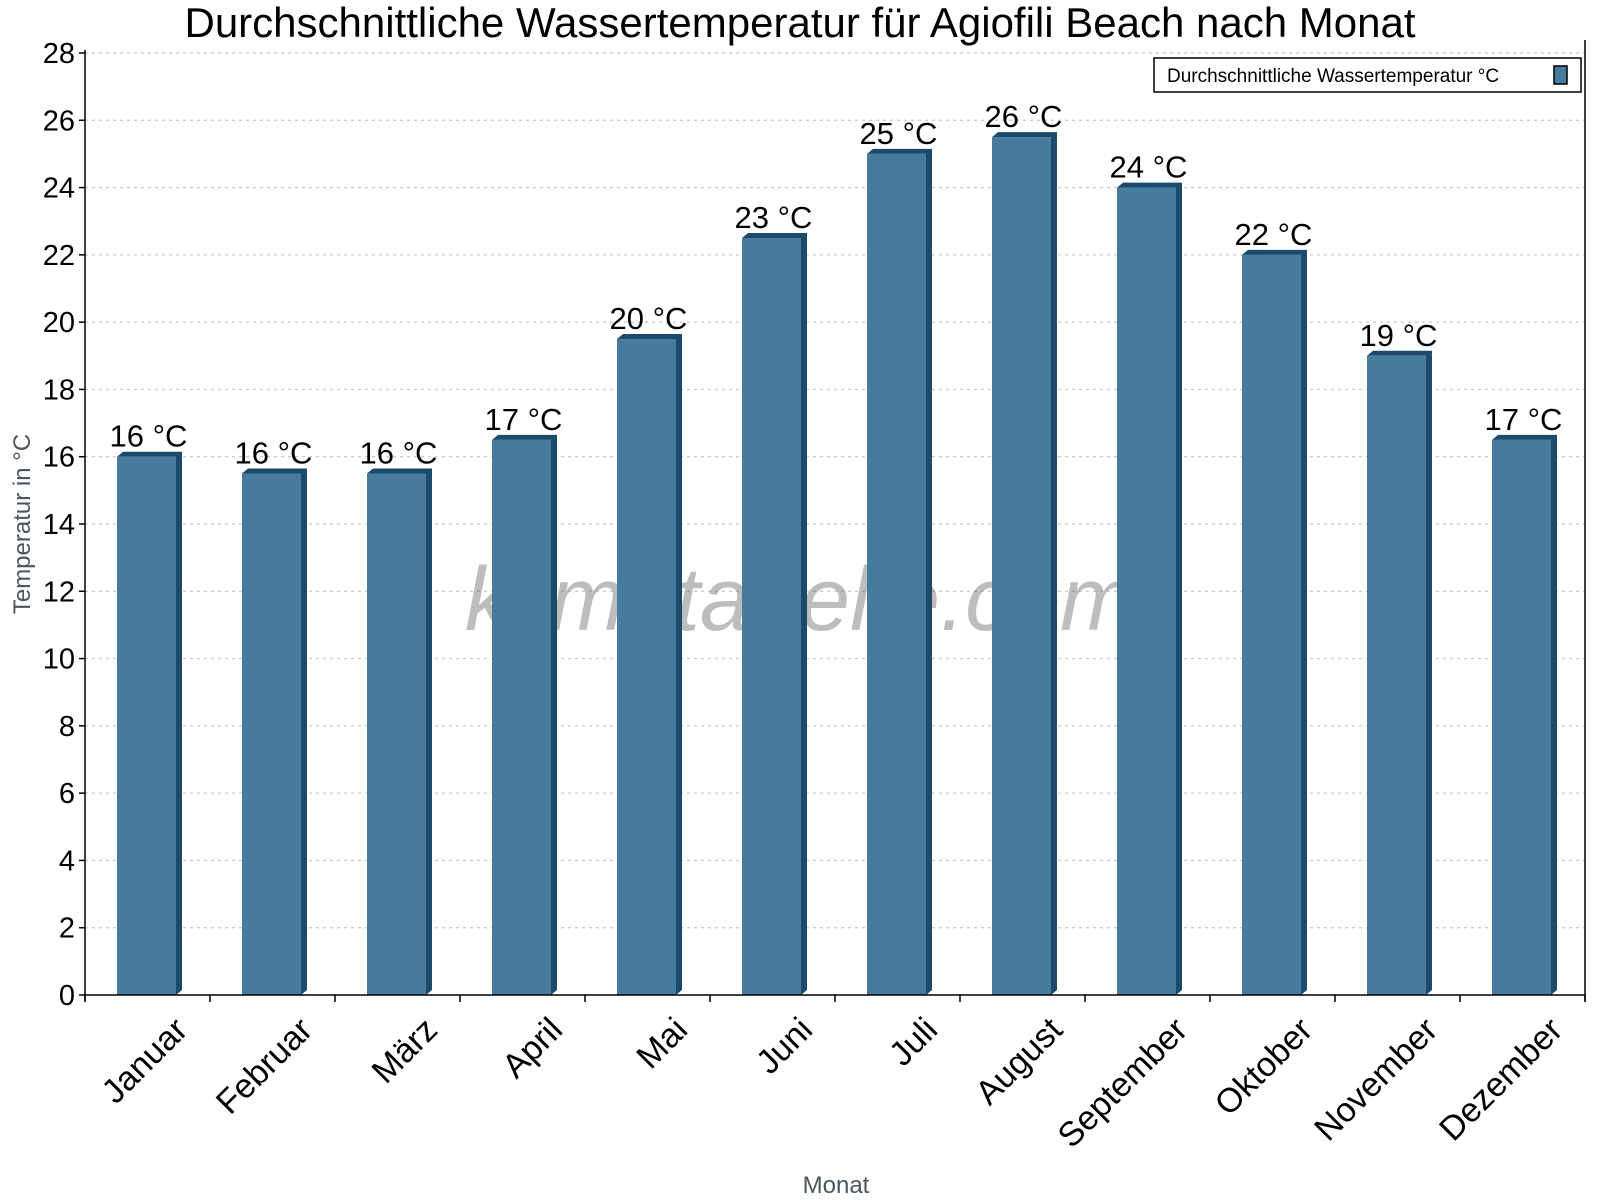 Image resolution: width=1600 pixels, height=1200 pixels. What do you see at coordinates (899, 133) in the screenshot?
I see `data-label: 25 °C` at bounding box center [899, 133].